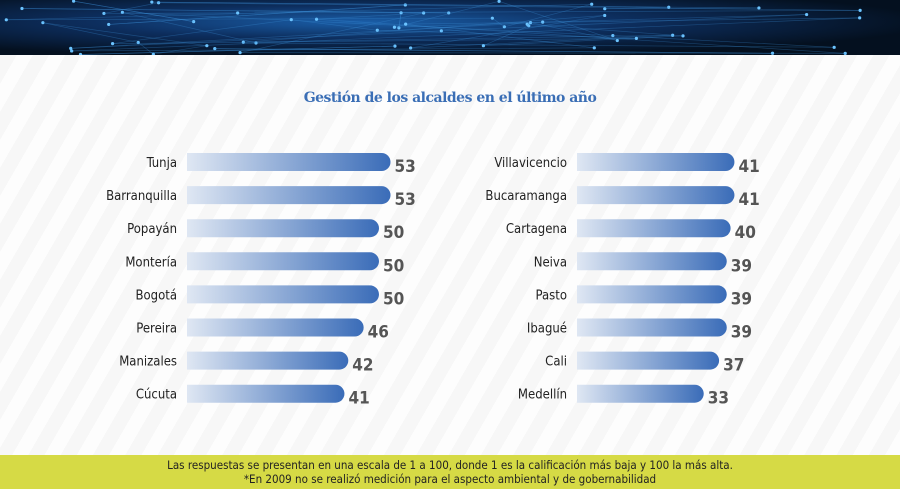  I want to click on category-label: Popayán, so click(152, 229).